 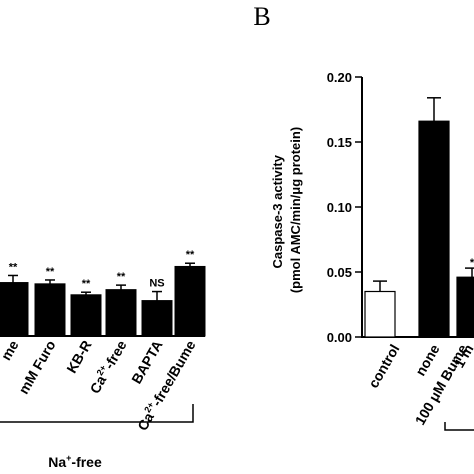 What do you see at coordinates (36, 367) in the screenshot?
I see `panel-a-category-label: mM Furo` at bounding box center [36, 367].